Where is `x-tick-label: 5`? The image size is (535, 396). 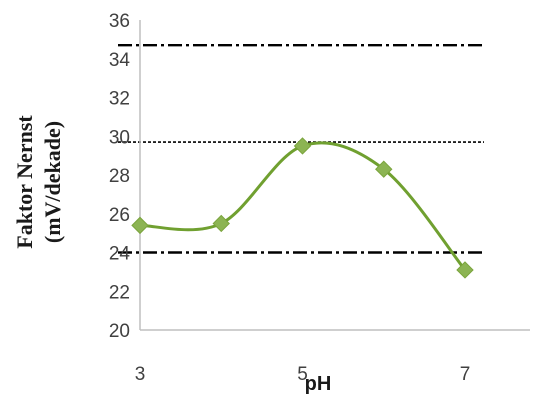
x-tick-label: 5 is located at coordinates (302, 374).